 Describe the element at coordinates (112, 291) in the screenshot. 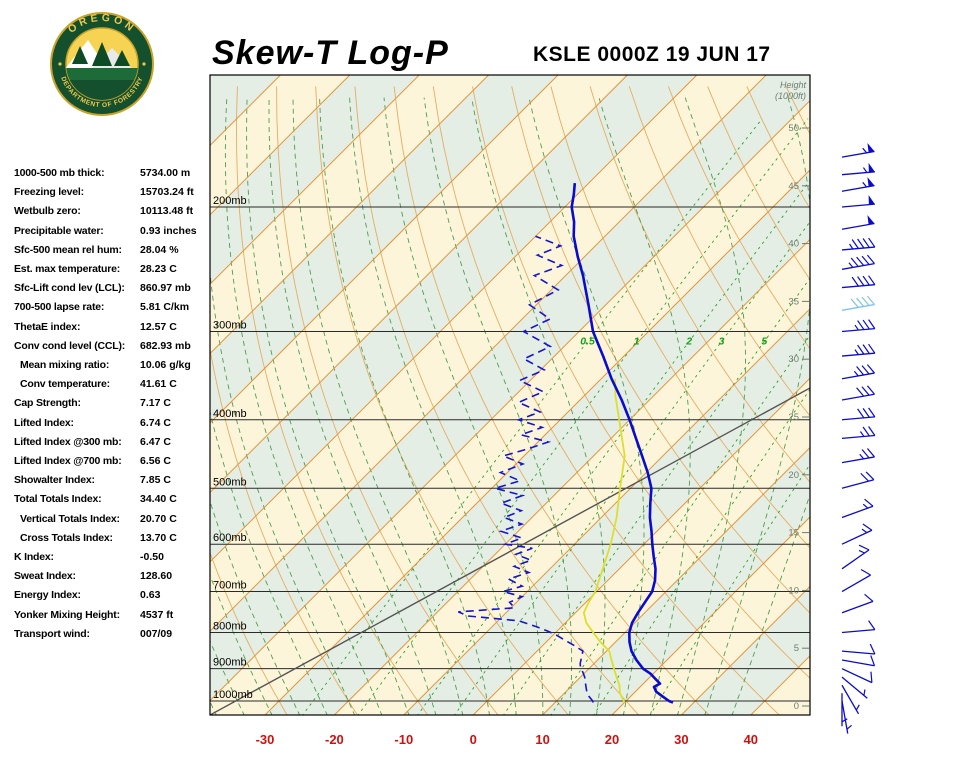

I see `index-row: Sfc-Lift cond lev (LCL): 860.97 mb` at that location.